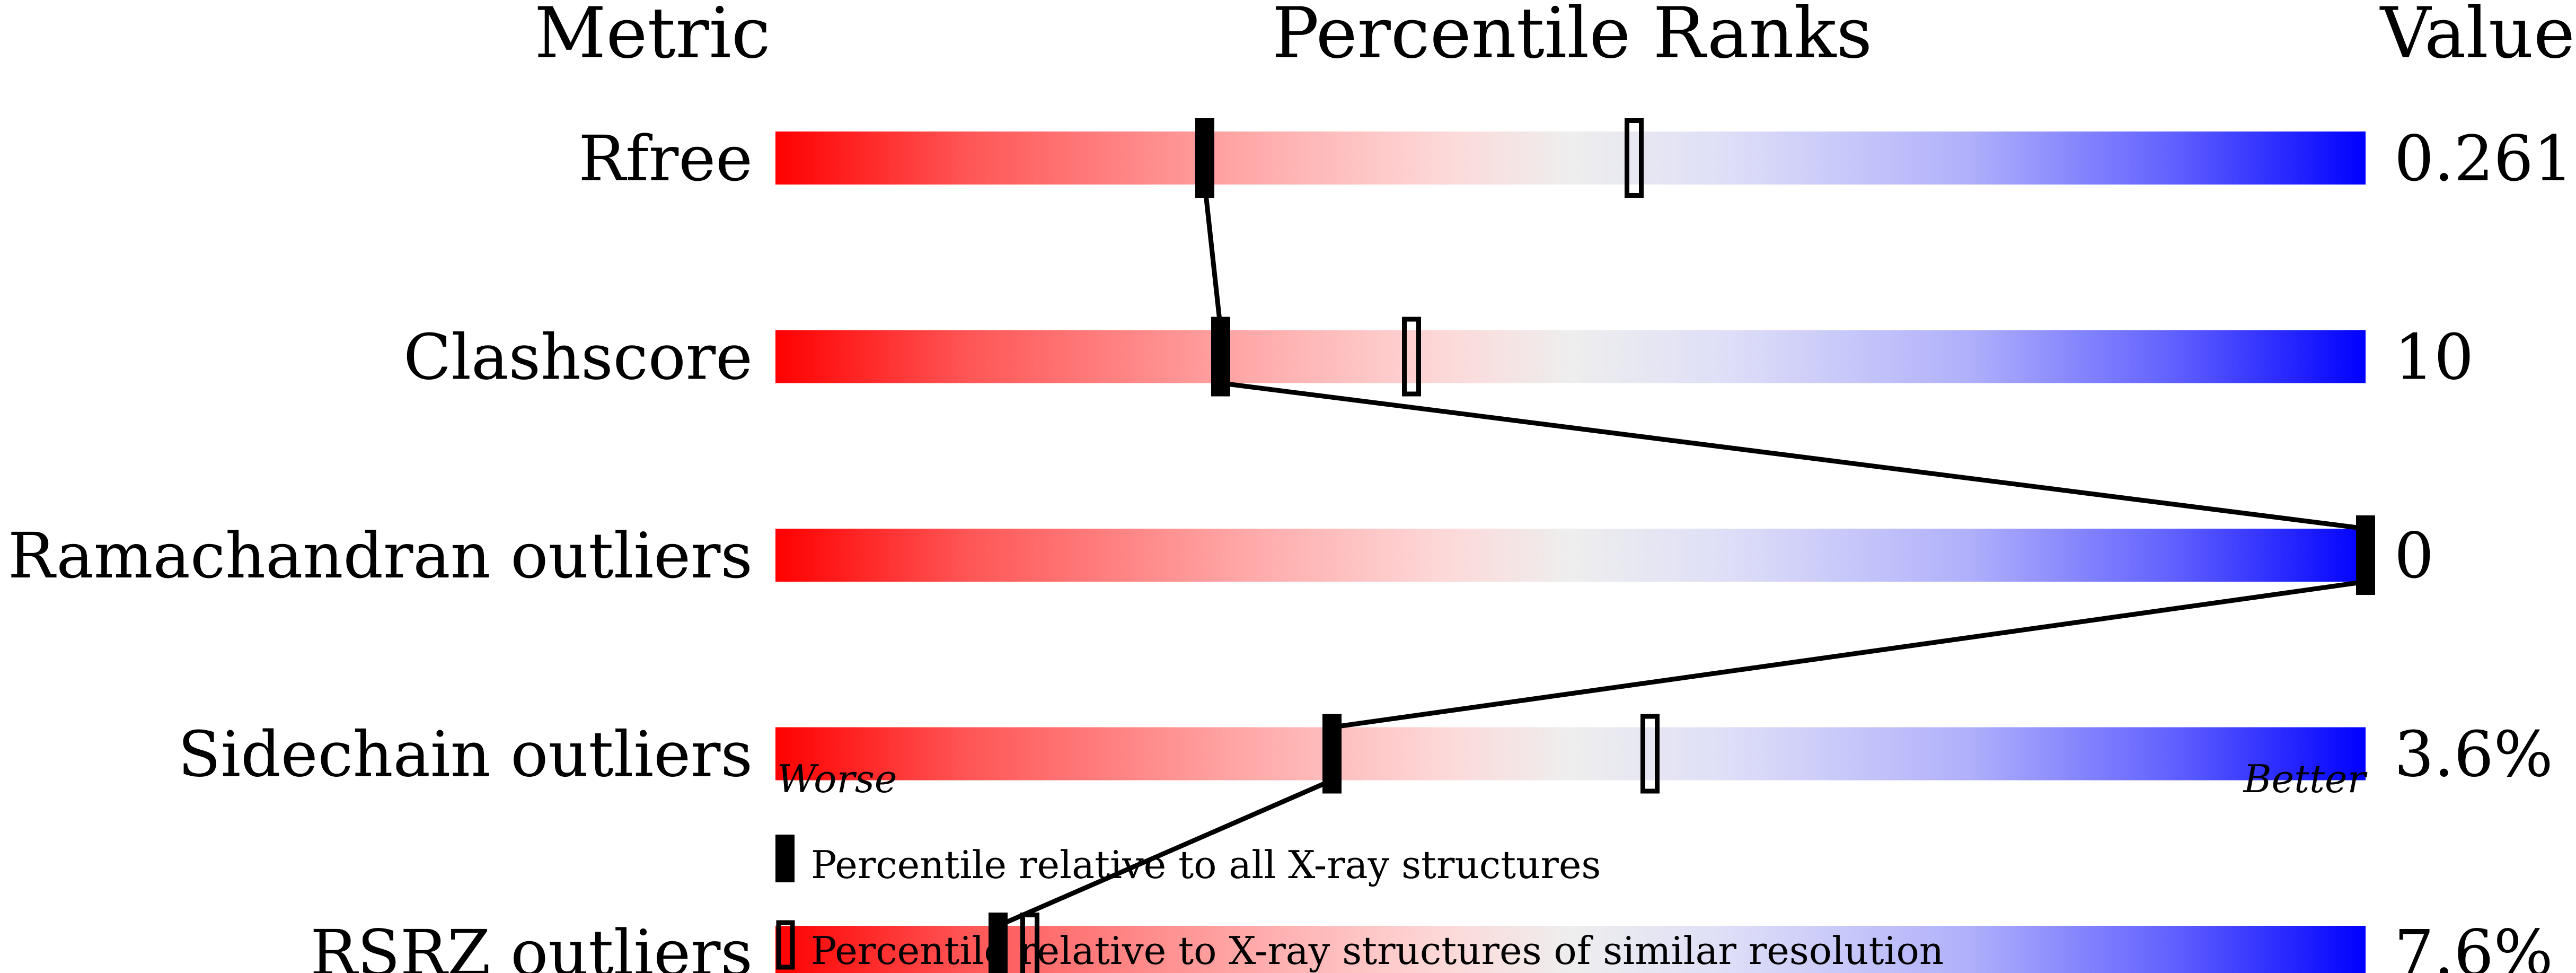  Describe the element at coordinates (1572, 37) in the screenshot. I see `header-percentile-ranks: Percentile Ranks` at that location.